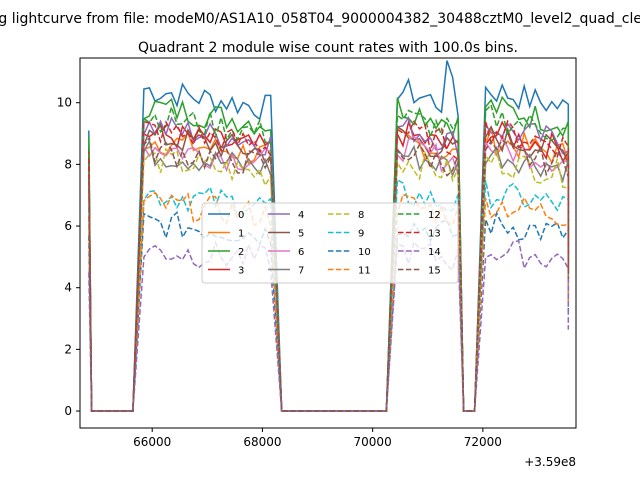  What do you see at coordinates (550, 462) in the screenshot?
I see `x-offset-label: +3.59e8` at bounding box center [550, 462].